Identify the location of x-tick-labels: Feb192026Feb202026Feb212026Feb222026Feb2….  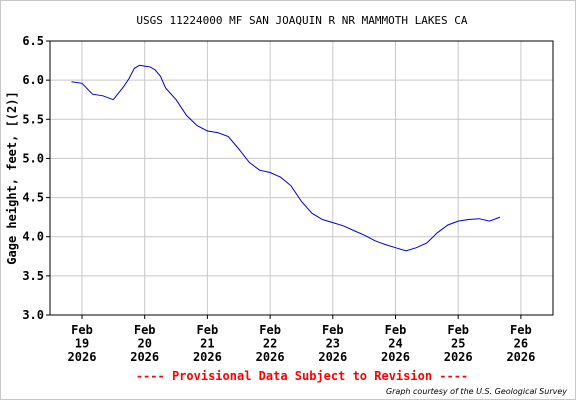
(302, 343).